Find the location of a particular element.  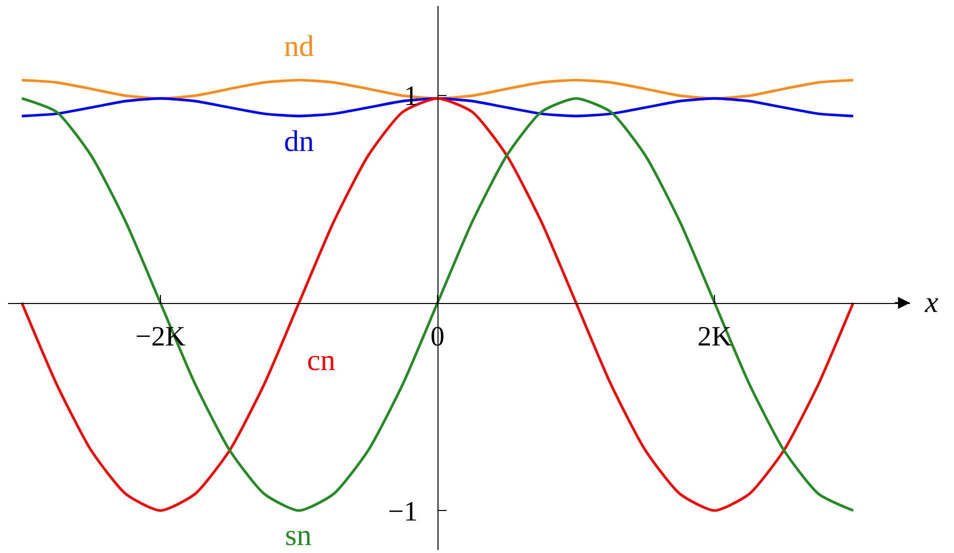

series-label: sn is located at coordinates (298, 535).